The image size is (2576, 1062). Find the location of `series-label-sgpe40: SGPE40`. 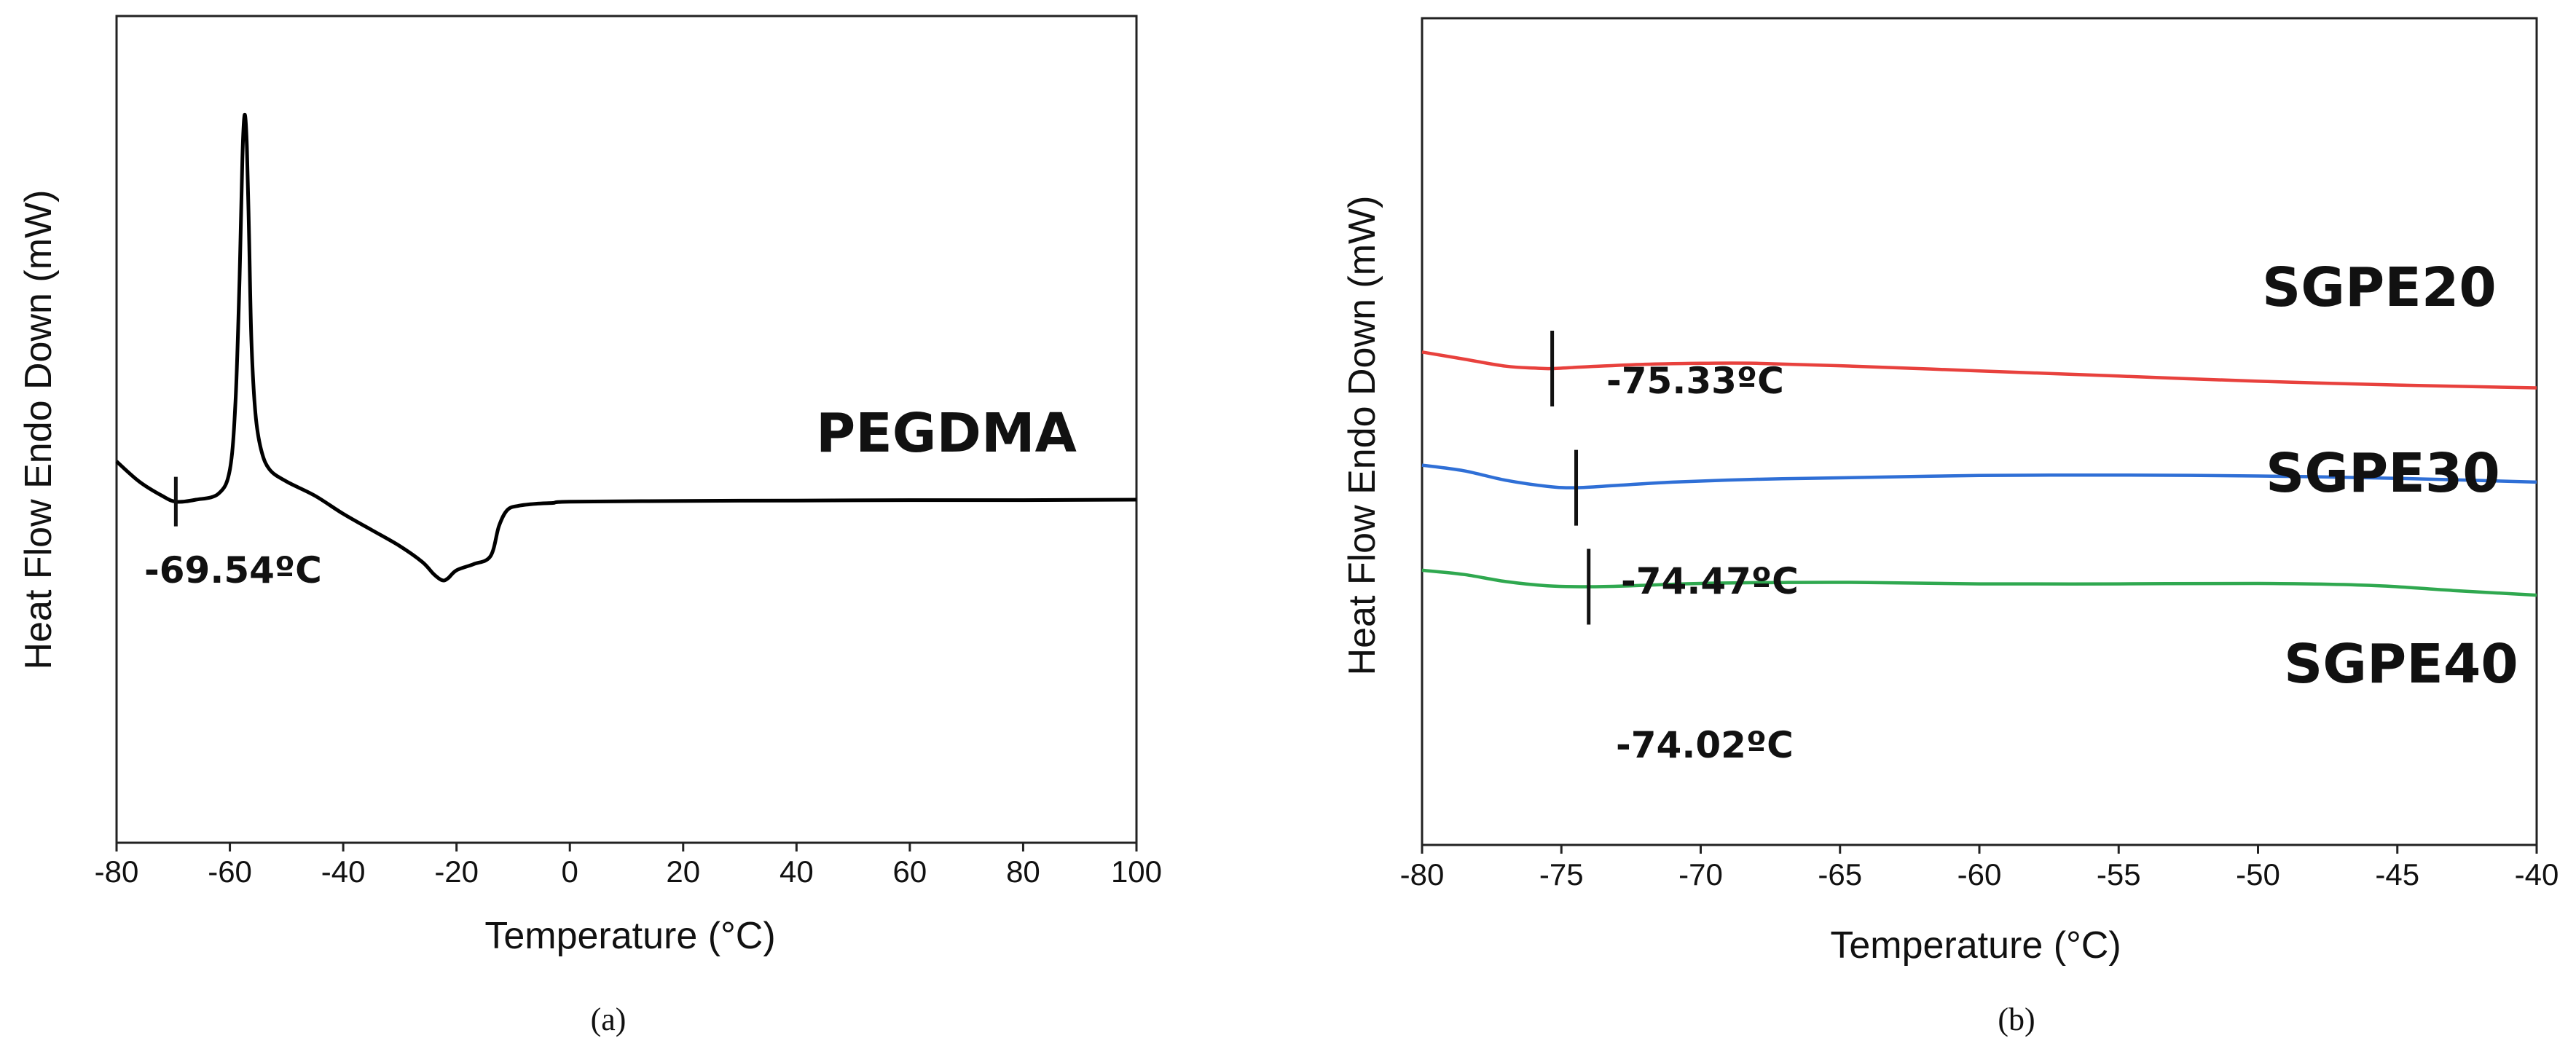

series-label-sgpe40: SGPE40 is located at coordinates (2401, 664).